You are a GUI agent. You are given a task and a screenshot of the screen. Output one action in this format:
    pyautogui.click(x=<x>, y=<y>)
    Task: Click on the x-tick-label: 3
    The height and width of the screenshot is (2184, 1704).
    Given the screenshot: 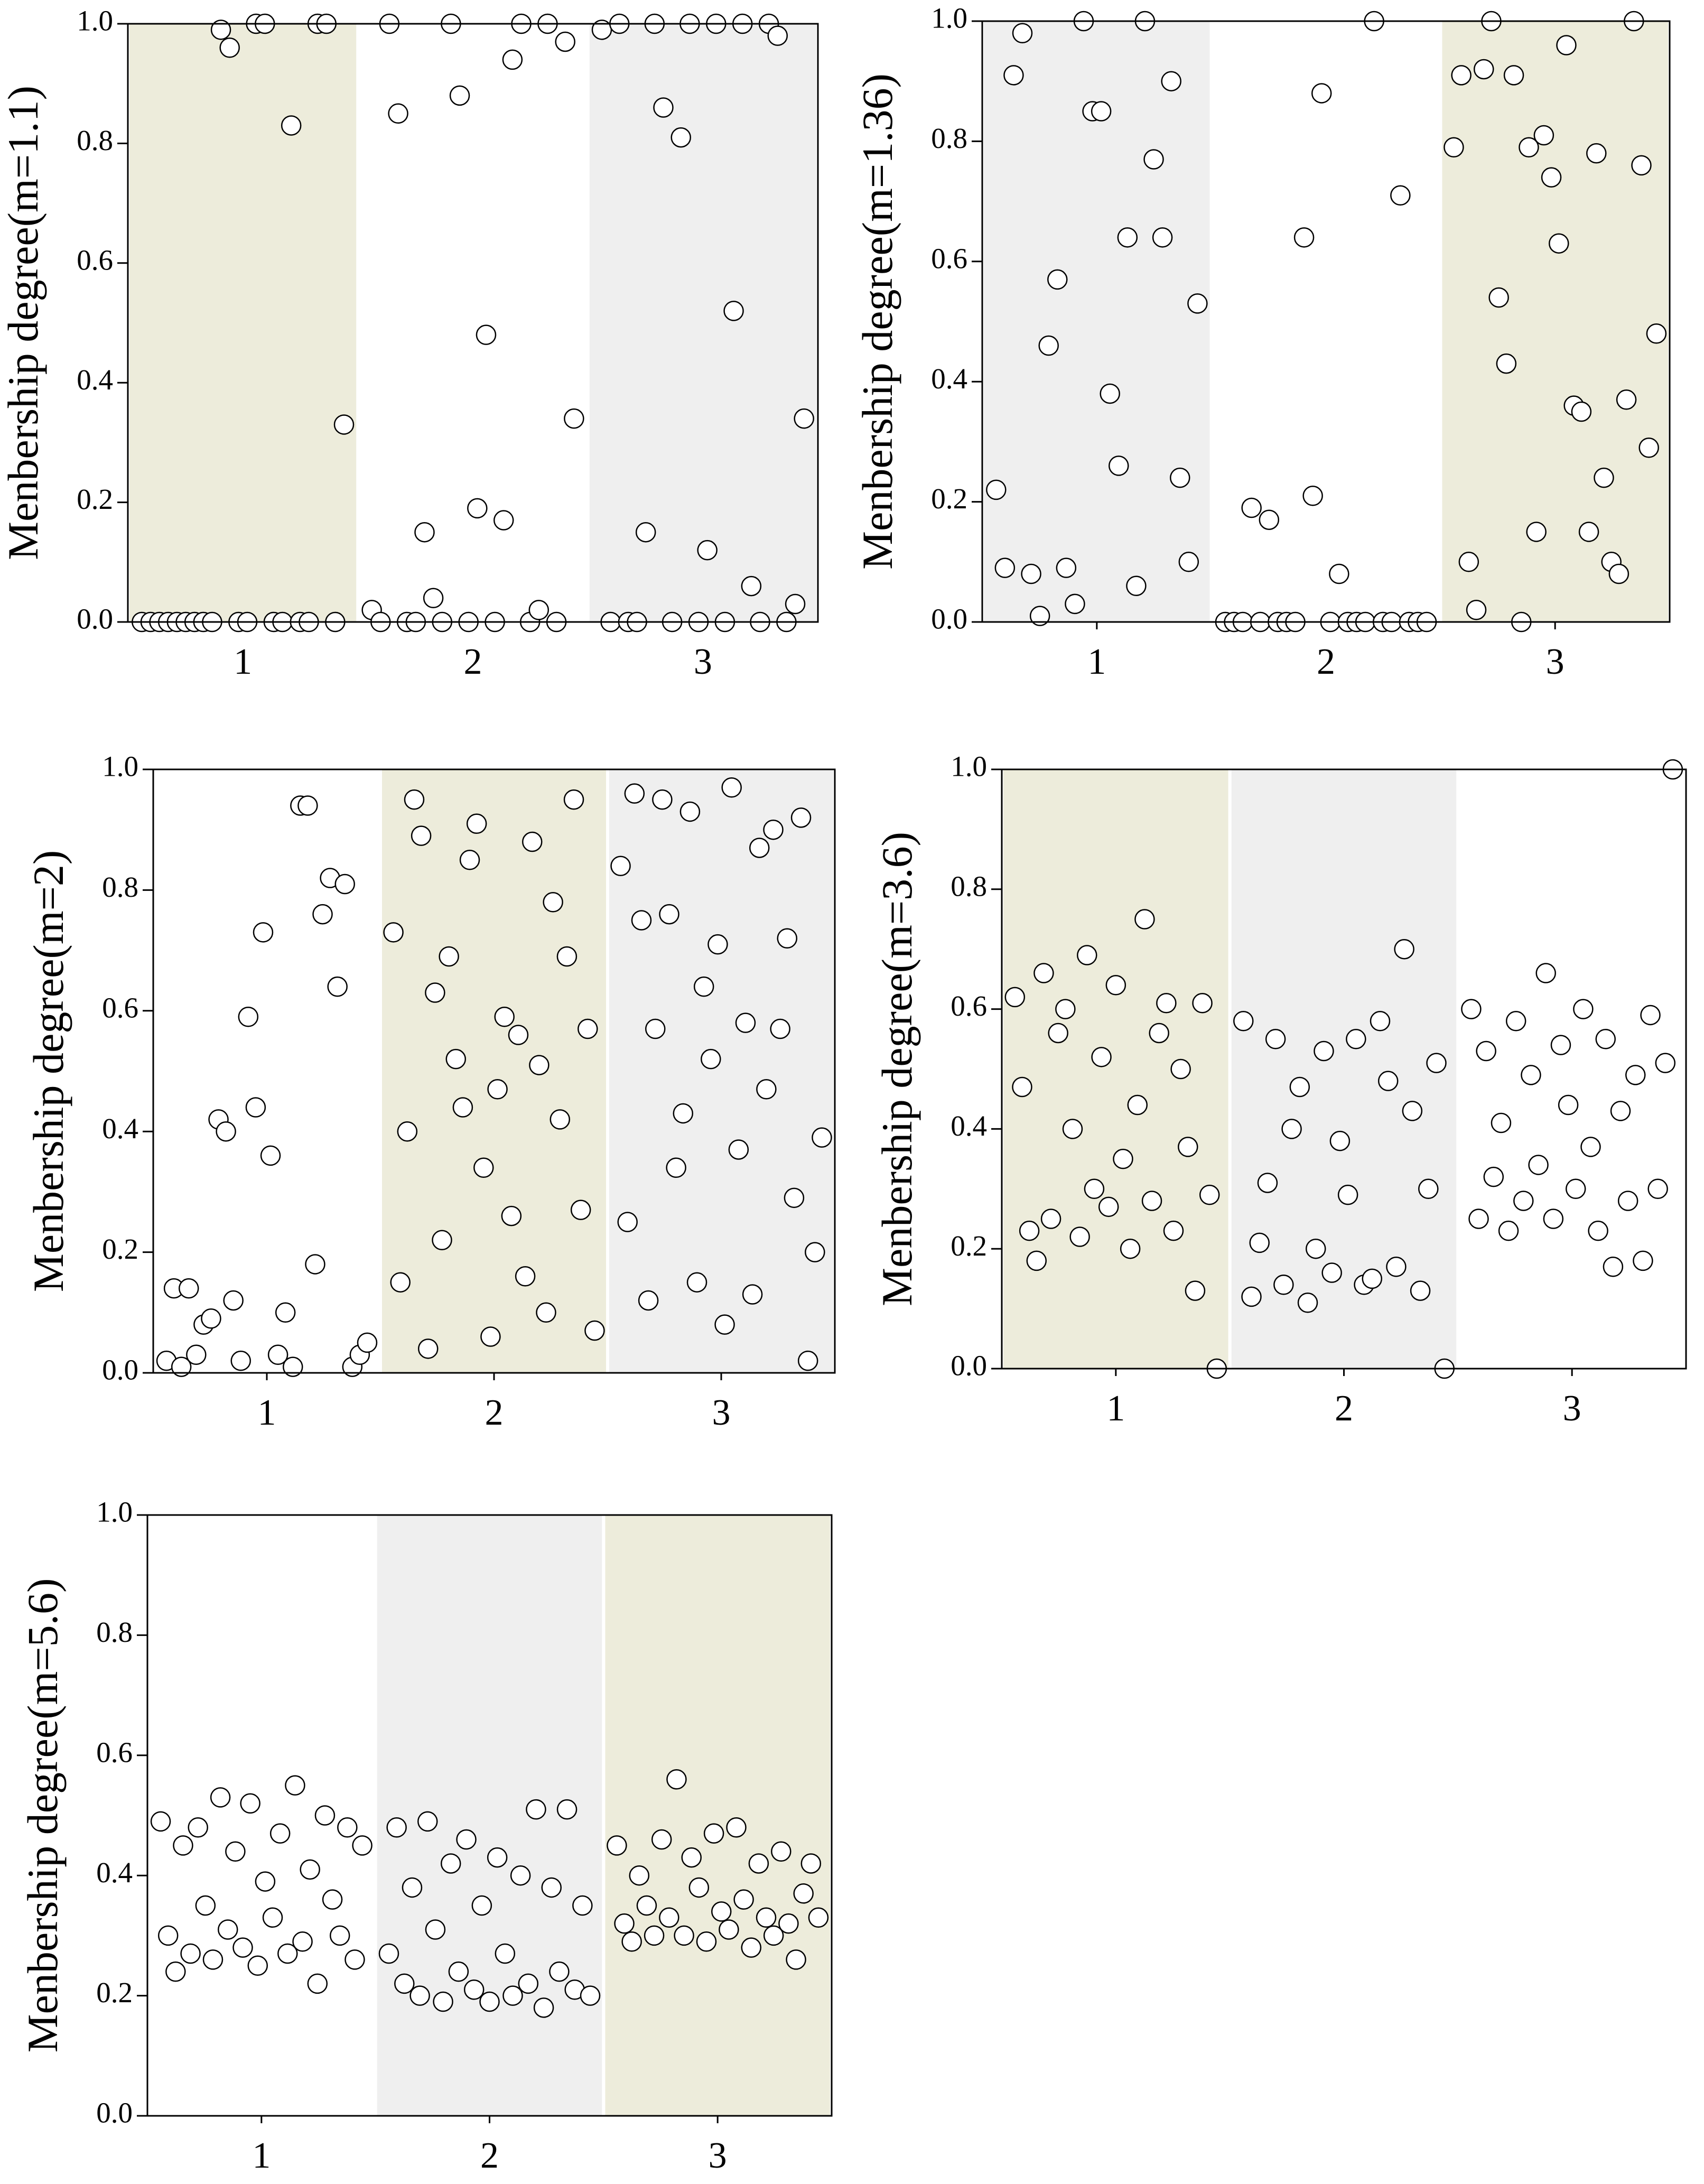 What is the action you would take?
    pyautogui.click(x=1572, y=1408)
    